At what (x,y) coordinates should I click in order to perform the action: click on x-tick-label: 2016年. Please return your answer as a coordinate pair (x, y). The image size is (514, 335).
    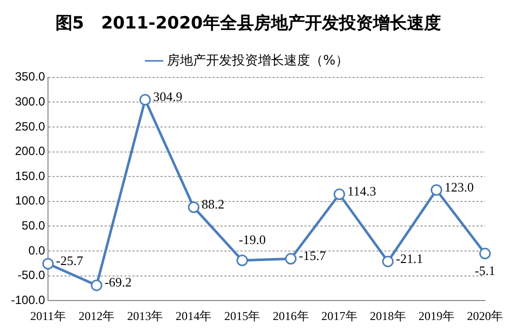
    Looking at the image, I should click on (290, 315).